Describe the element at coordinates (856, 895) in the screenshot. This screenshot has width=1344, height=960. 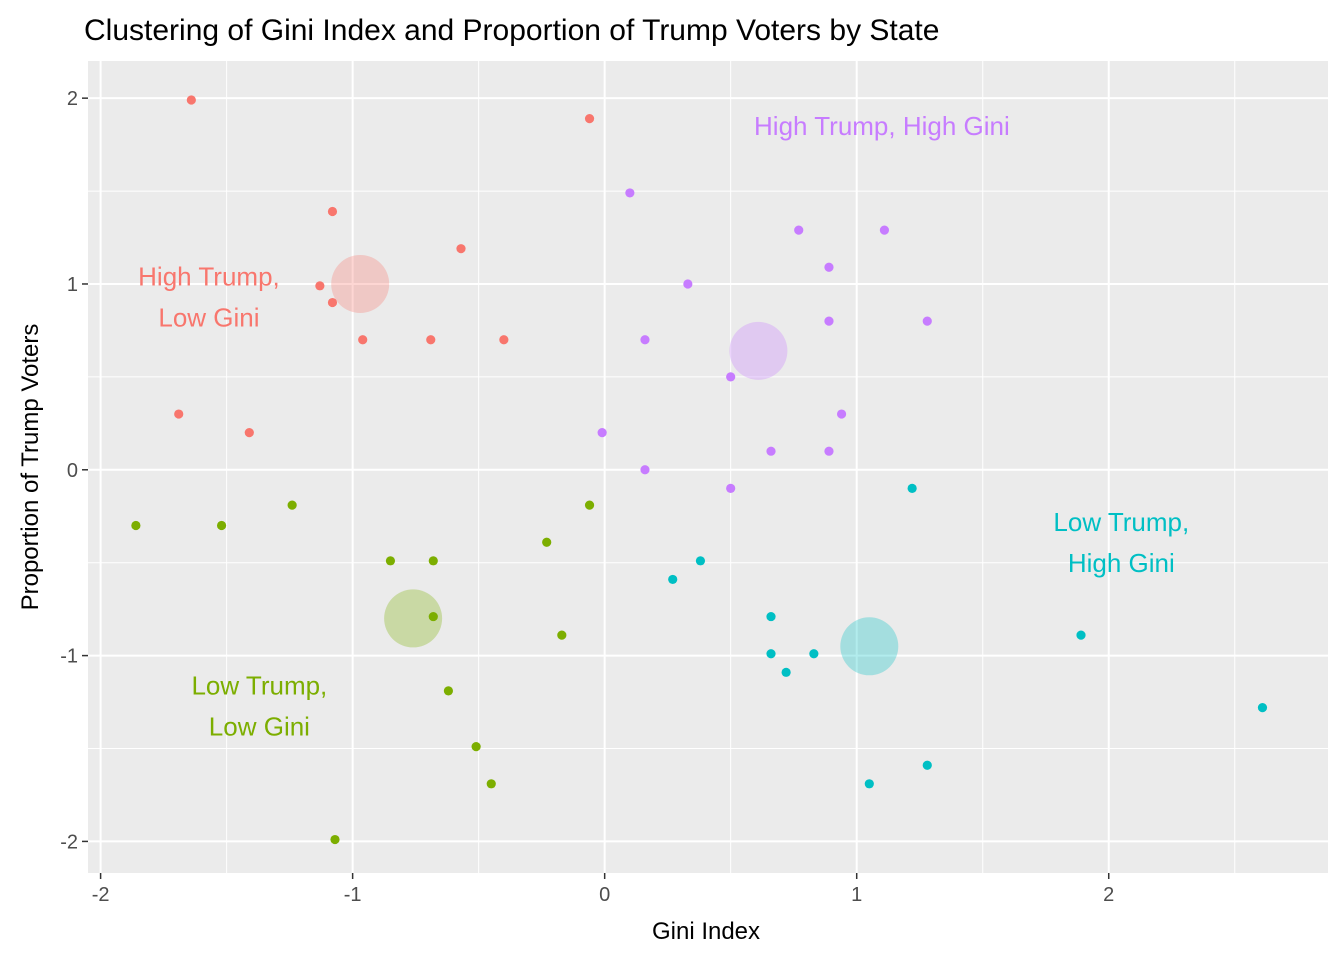
I see `x-tick-label: 1` at that location.